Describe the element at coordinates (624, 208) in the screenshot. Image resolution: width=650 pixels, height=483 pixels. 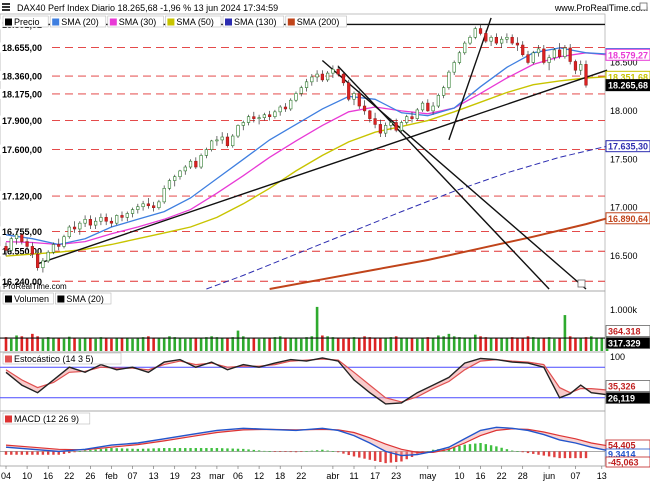
I see `y-tick-label: 17.000` at that location.